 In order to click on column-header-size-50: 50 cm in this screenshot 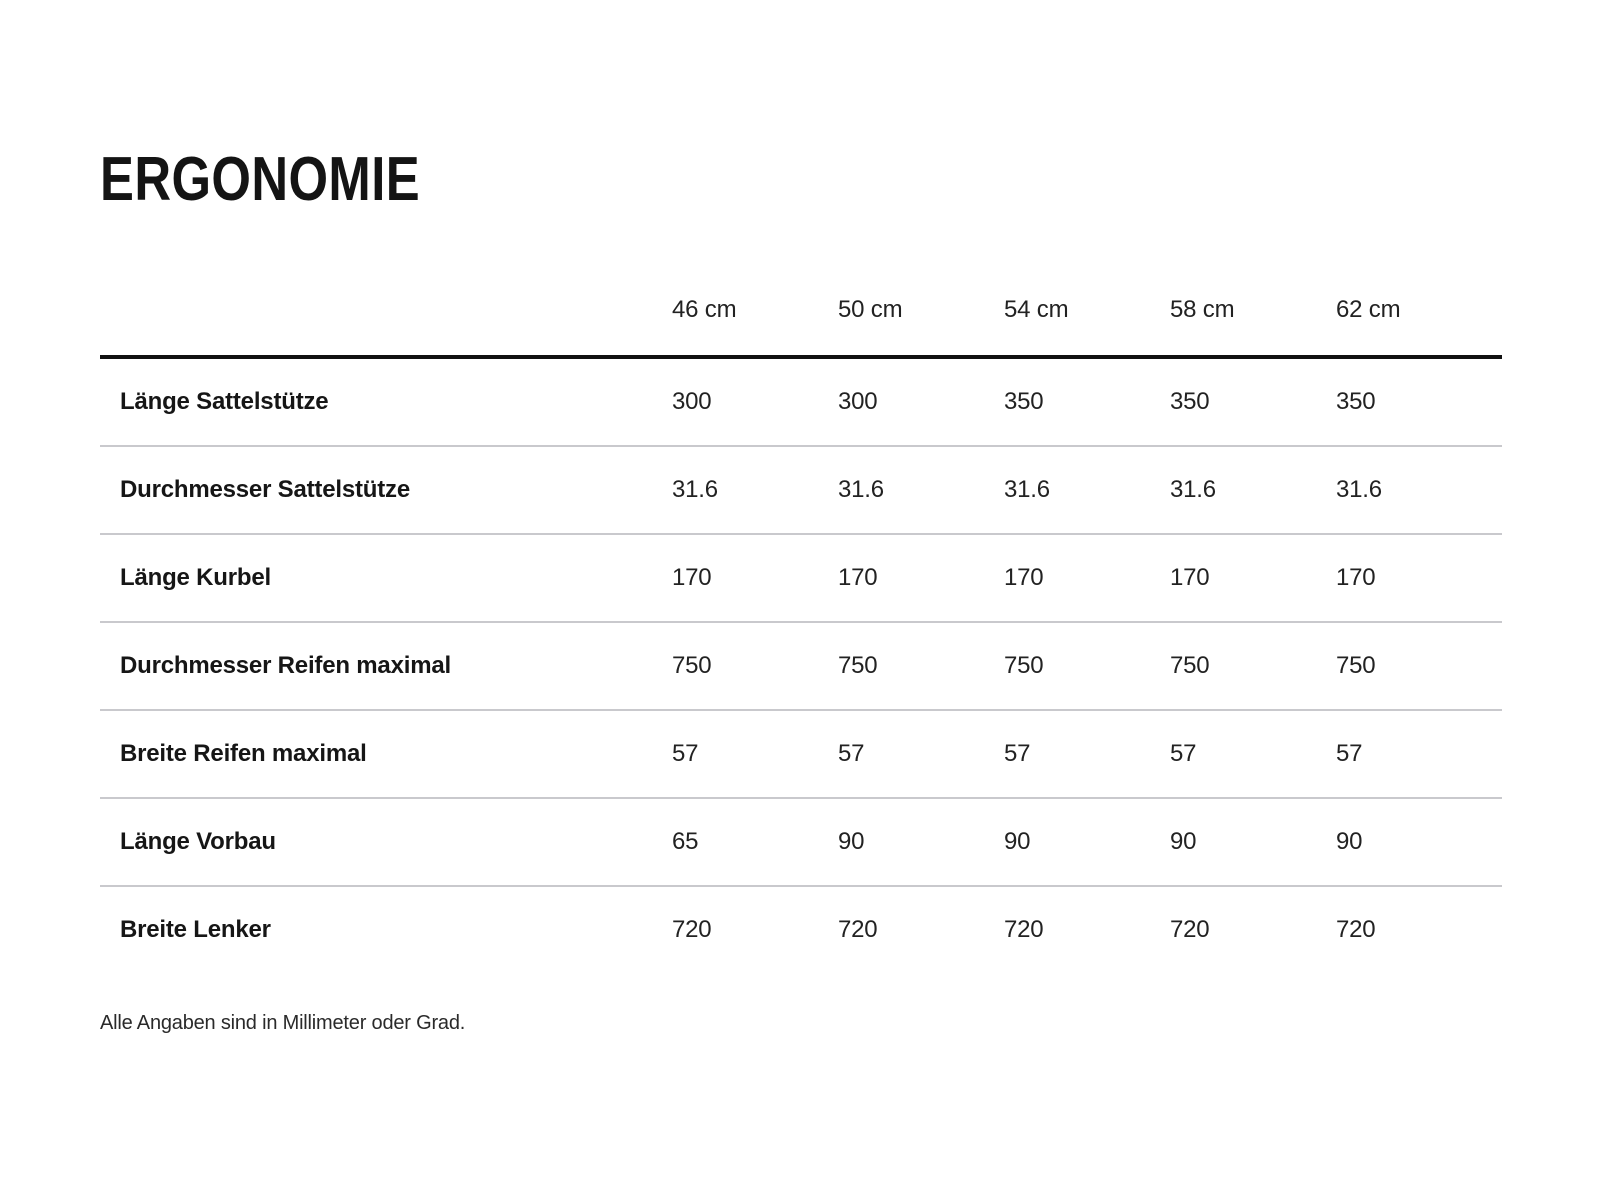, I will do `click(921, 285)`.